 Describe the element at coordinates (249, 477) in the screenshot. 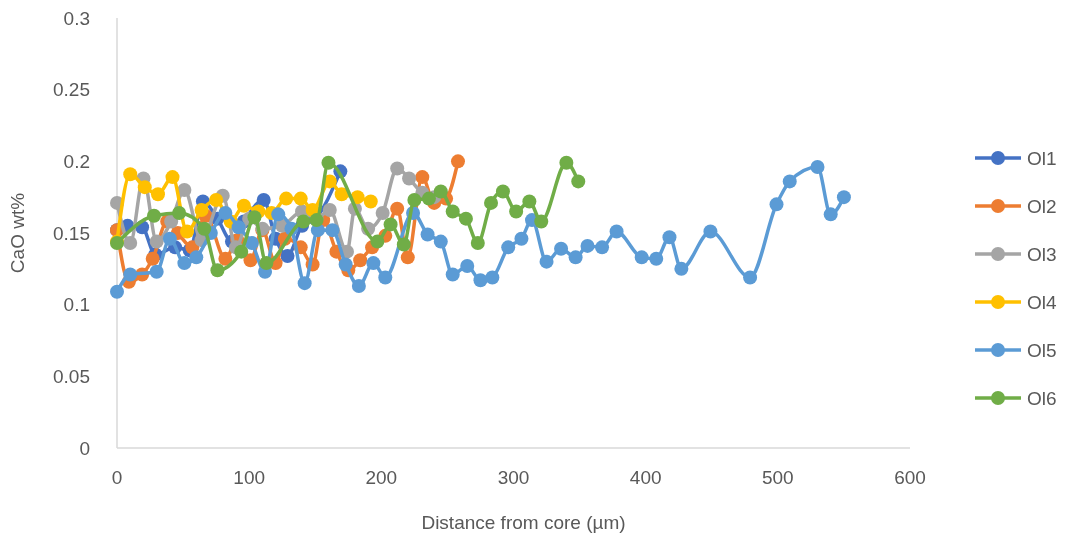

I see `x-tick-label: 100` at that location.